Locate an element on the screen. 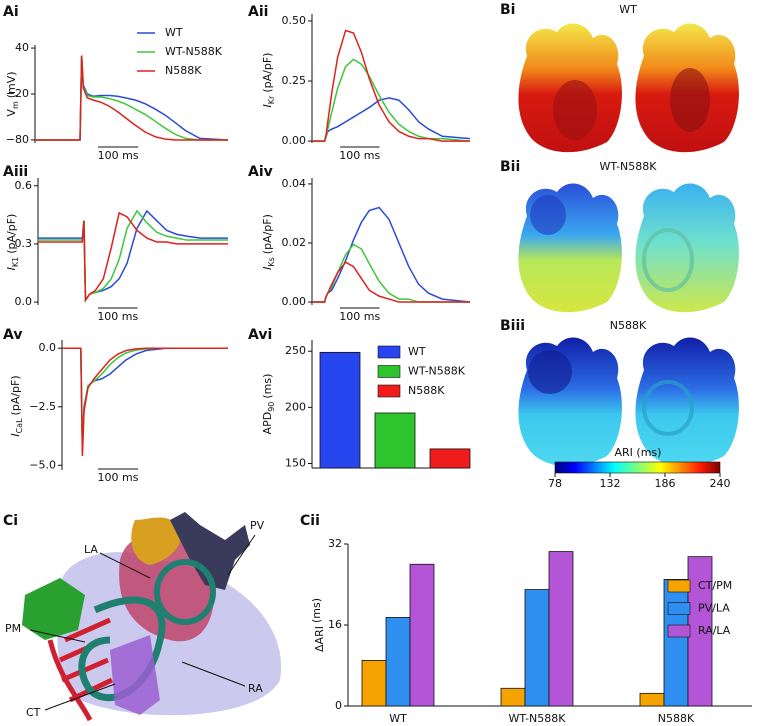 The height and width of the screenshot is (726, 767). panel-label: Ai is located at coordinates (11, 12).